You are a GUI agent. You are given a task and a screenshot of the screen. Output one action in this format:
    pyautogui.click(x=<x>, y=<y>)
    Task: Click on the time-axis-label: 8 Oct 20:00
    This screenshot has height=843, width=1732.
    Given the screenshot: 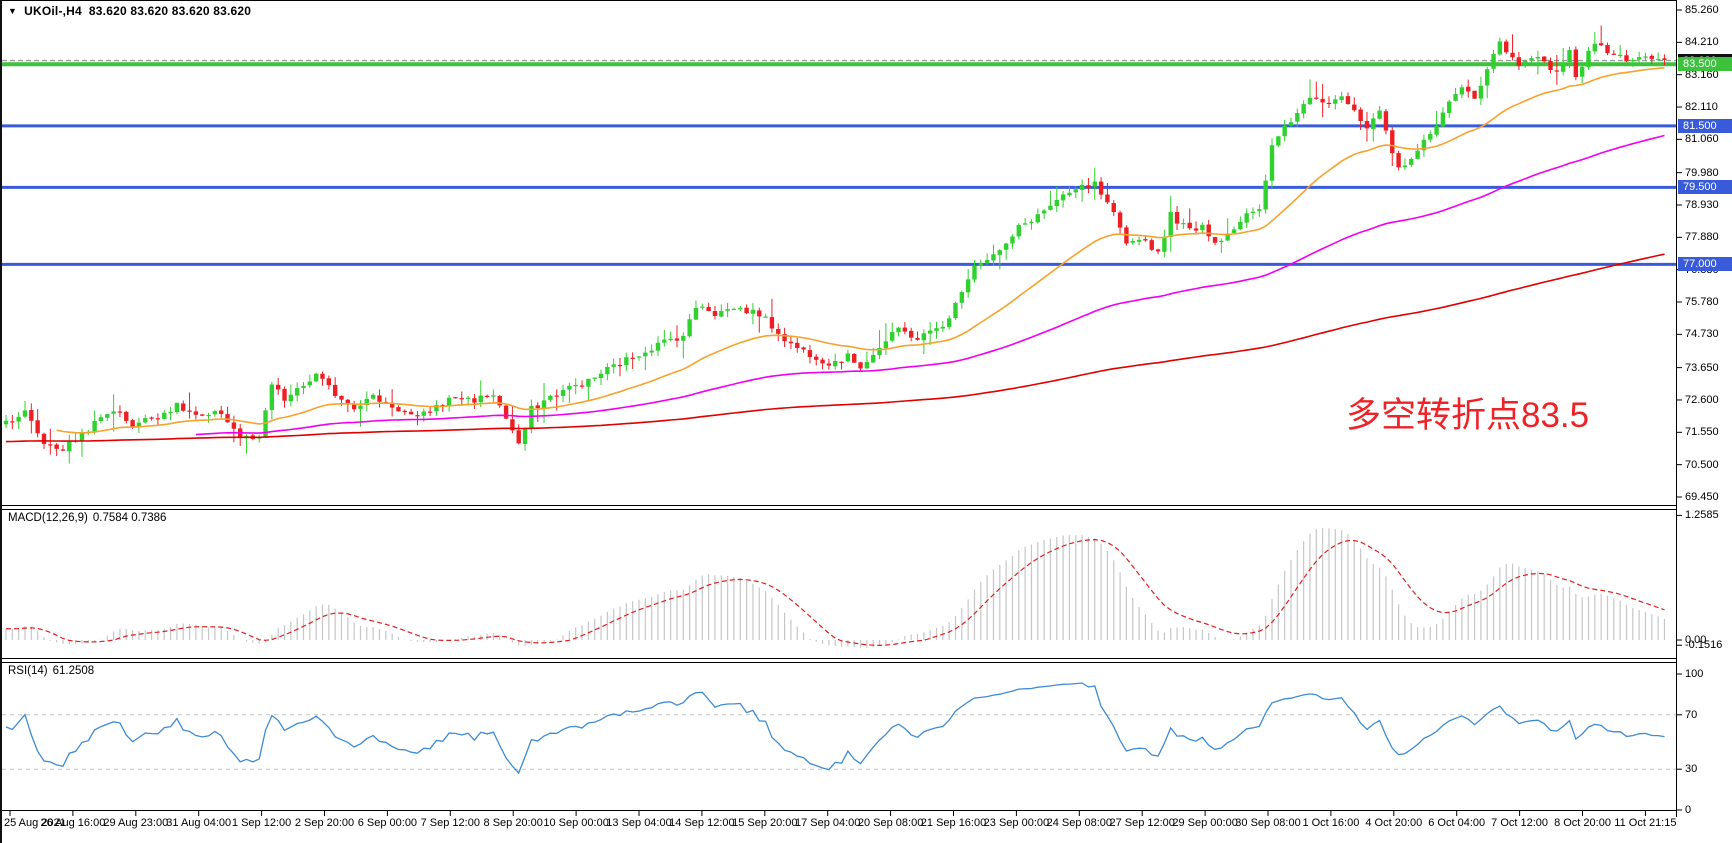 What is the action you would take?
    pyautogui.click(x=1582, y=823)
    